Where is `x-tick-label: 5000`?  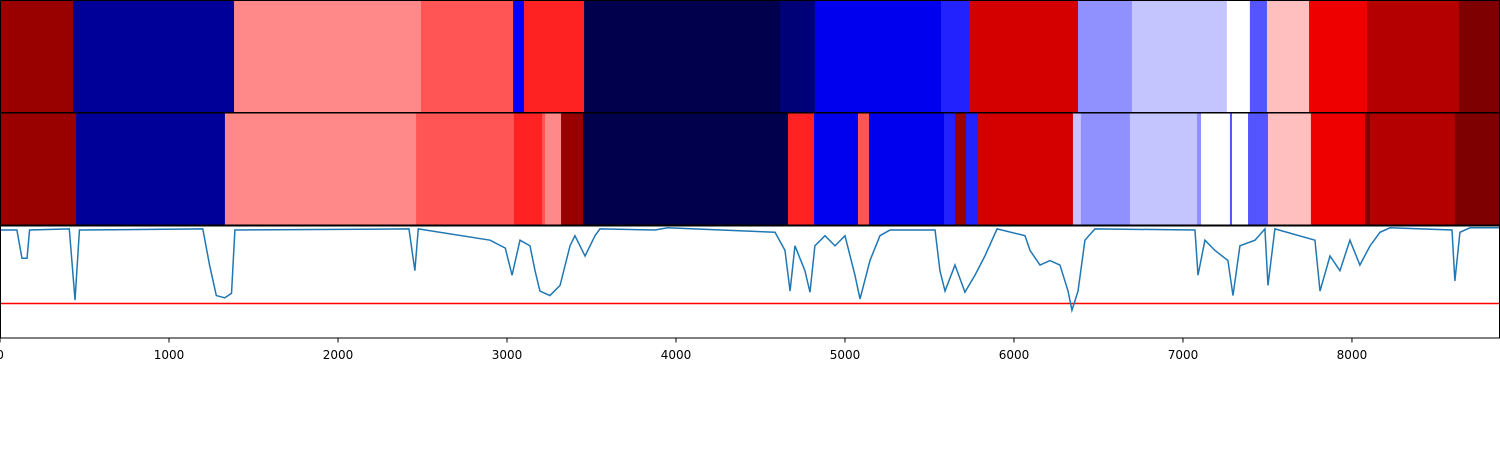
x-tick-label: 5000 is located at coordinates (845, 355).